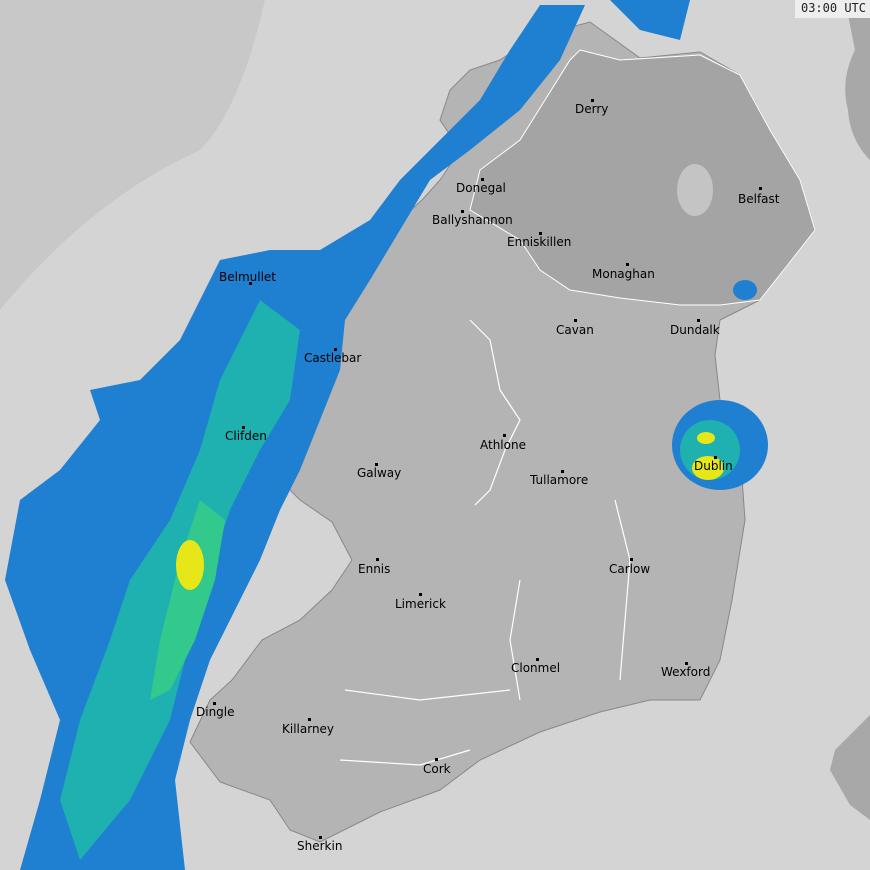 This screenshot has height=870, width=870. Describe the element at coordinates (374, 569) in the screenshot. I see `city-label-ennis: Ennis` at that location.